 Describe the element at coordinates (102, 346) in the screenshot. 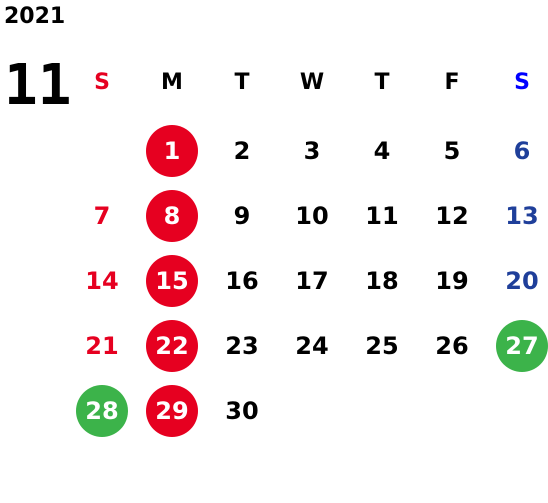

I see `day-cell: 21` at that location.